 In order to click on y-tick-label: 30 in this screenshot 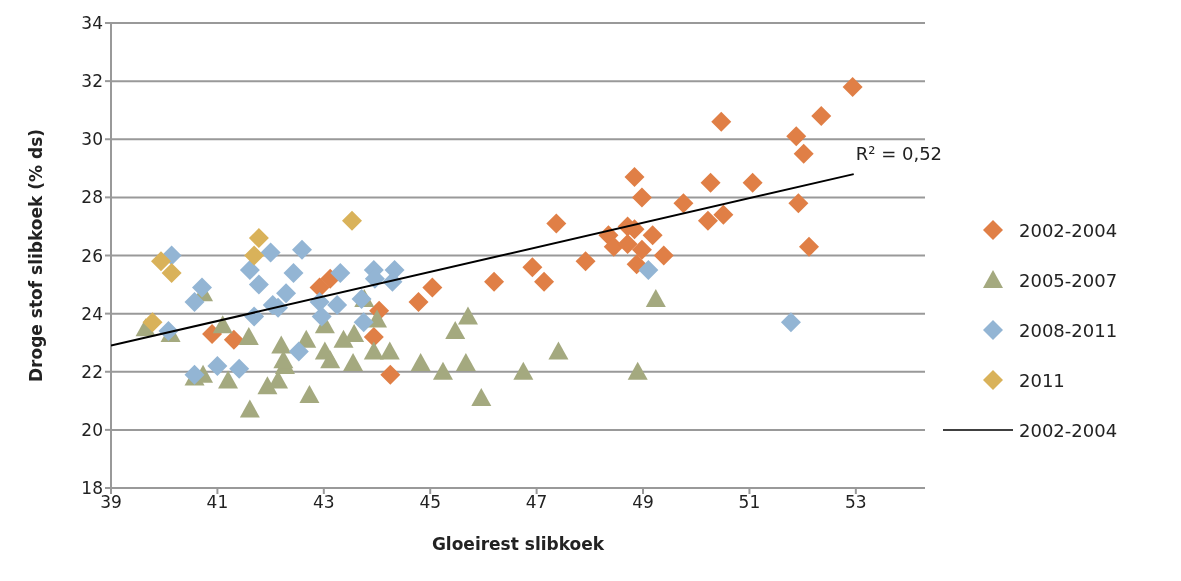, I will do `click(92, 139)`.